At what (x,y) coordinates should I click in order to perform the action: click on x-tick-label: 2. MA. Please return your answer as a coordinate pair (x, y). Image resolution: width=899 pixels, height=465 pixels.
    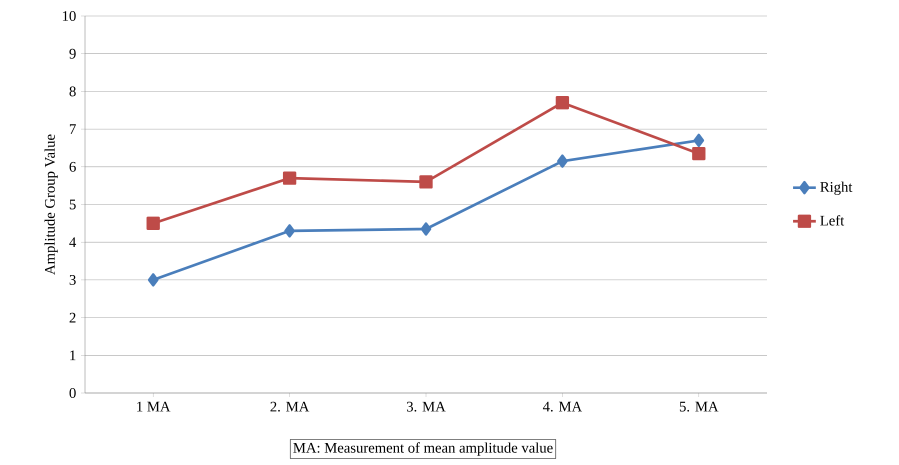
    Looking at the image, I should click on (290, 407).